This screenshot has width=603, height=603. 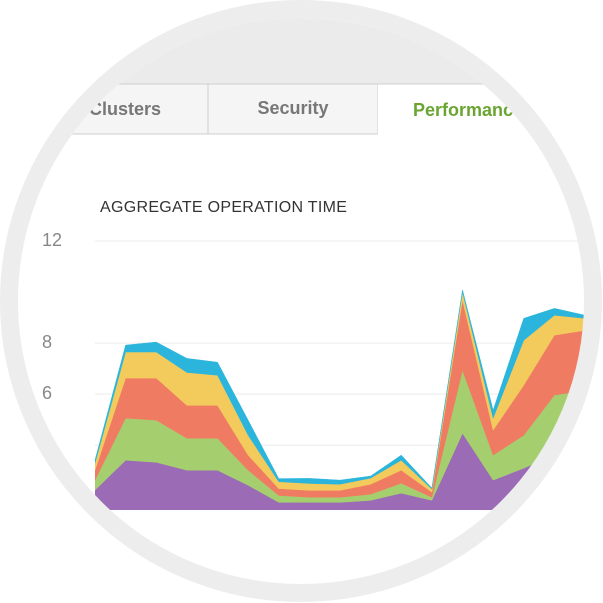 What do you see at coordinates (47, 342) in the screenshot?
I see `y-tick-label: 8` at bounding box center [47, 342].